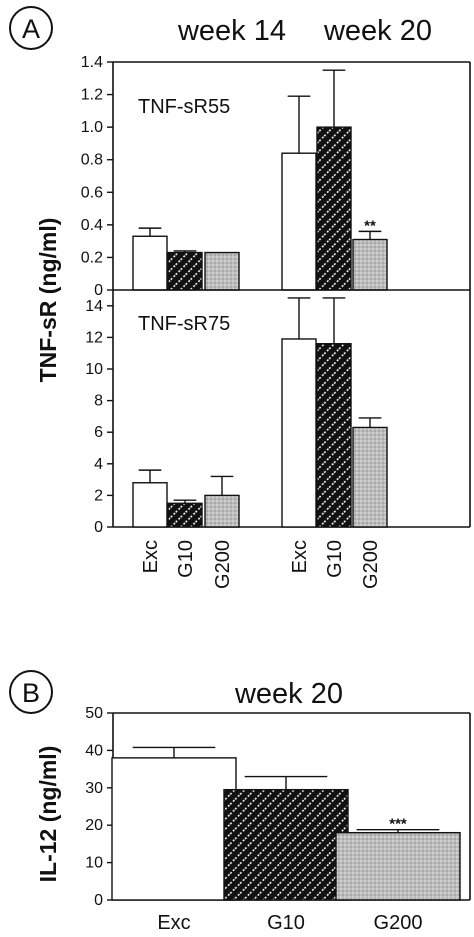 This screenshot has width=474, height=937. Describe the element at coordinates (92, 62) in the screenshot. I see `panel-a-1-y-tick-label: 1.4` at that location.